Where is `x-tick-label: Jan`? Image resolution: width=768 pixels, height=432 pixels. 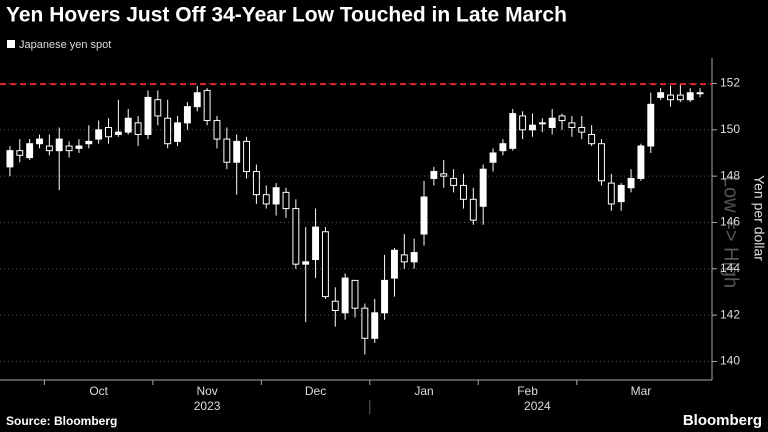 x-tick-label: Jan is located at coordinates (423, 391).